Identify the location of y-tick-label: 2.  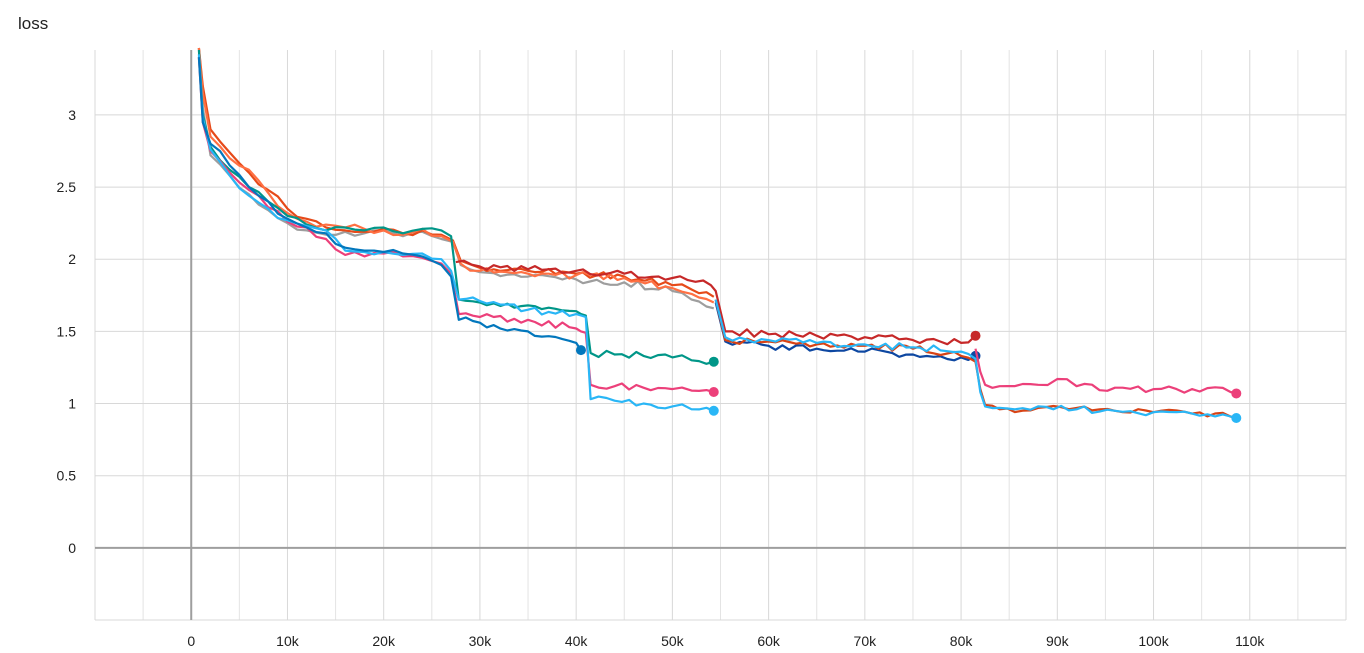
(72, 259).